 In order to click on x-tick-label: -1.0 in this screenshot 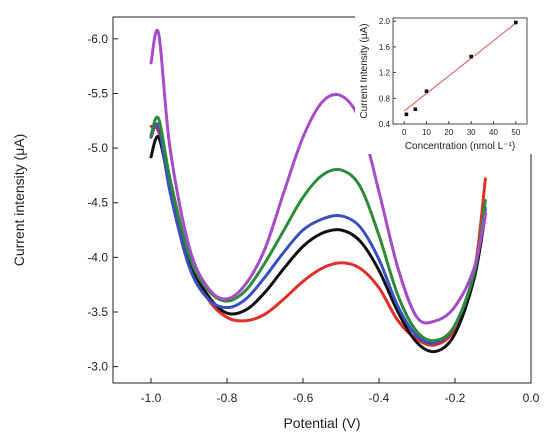, I will do `click(151, 398)`.